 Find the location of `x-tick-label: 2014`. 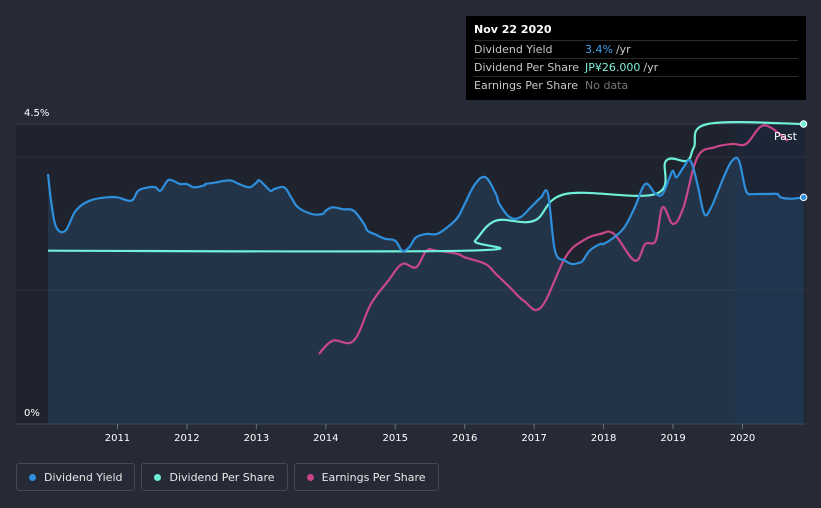

x-tick-label: 2014 is located at coordinates (325, 438).